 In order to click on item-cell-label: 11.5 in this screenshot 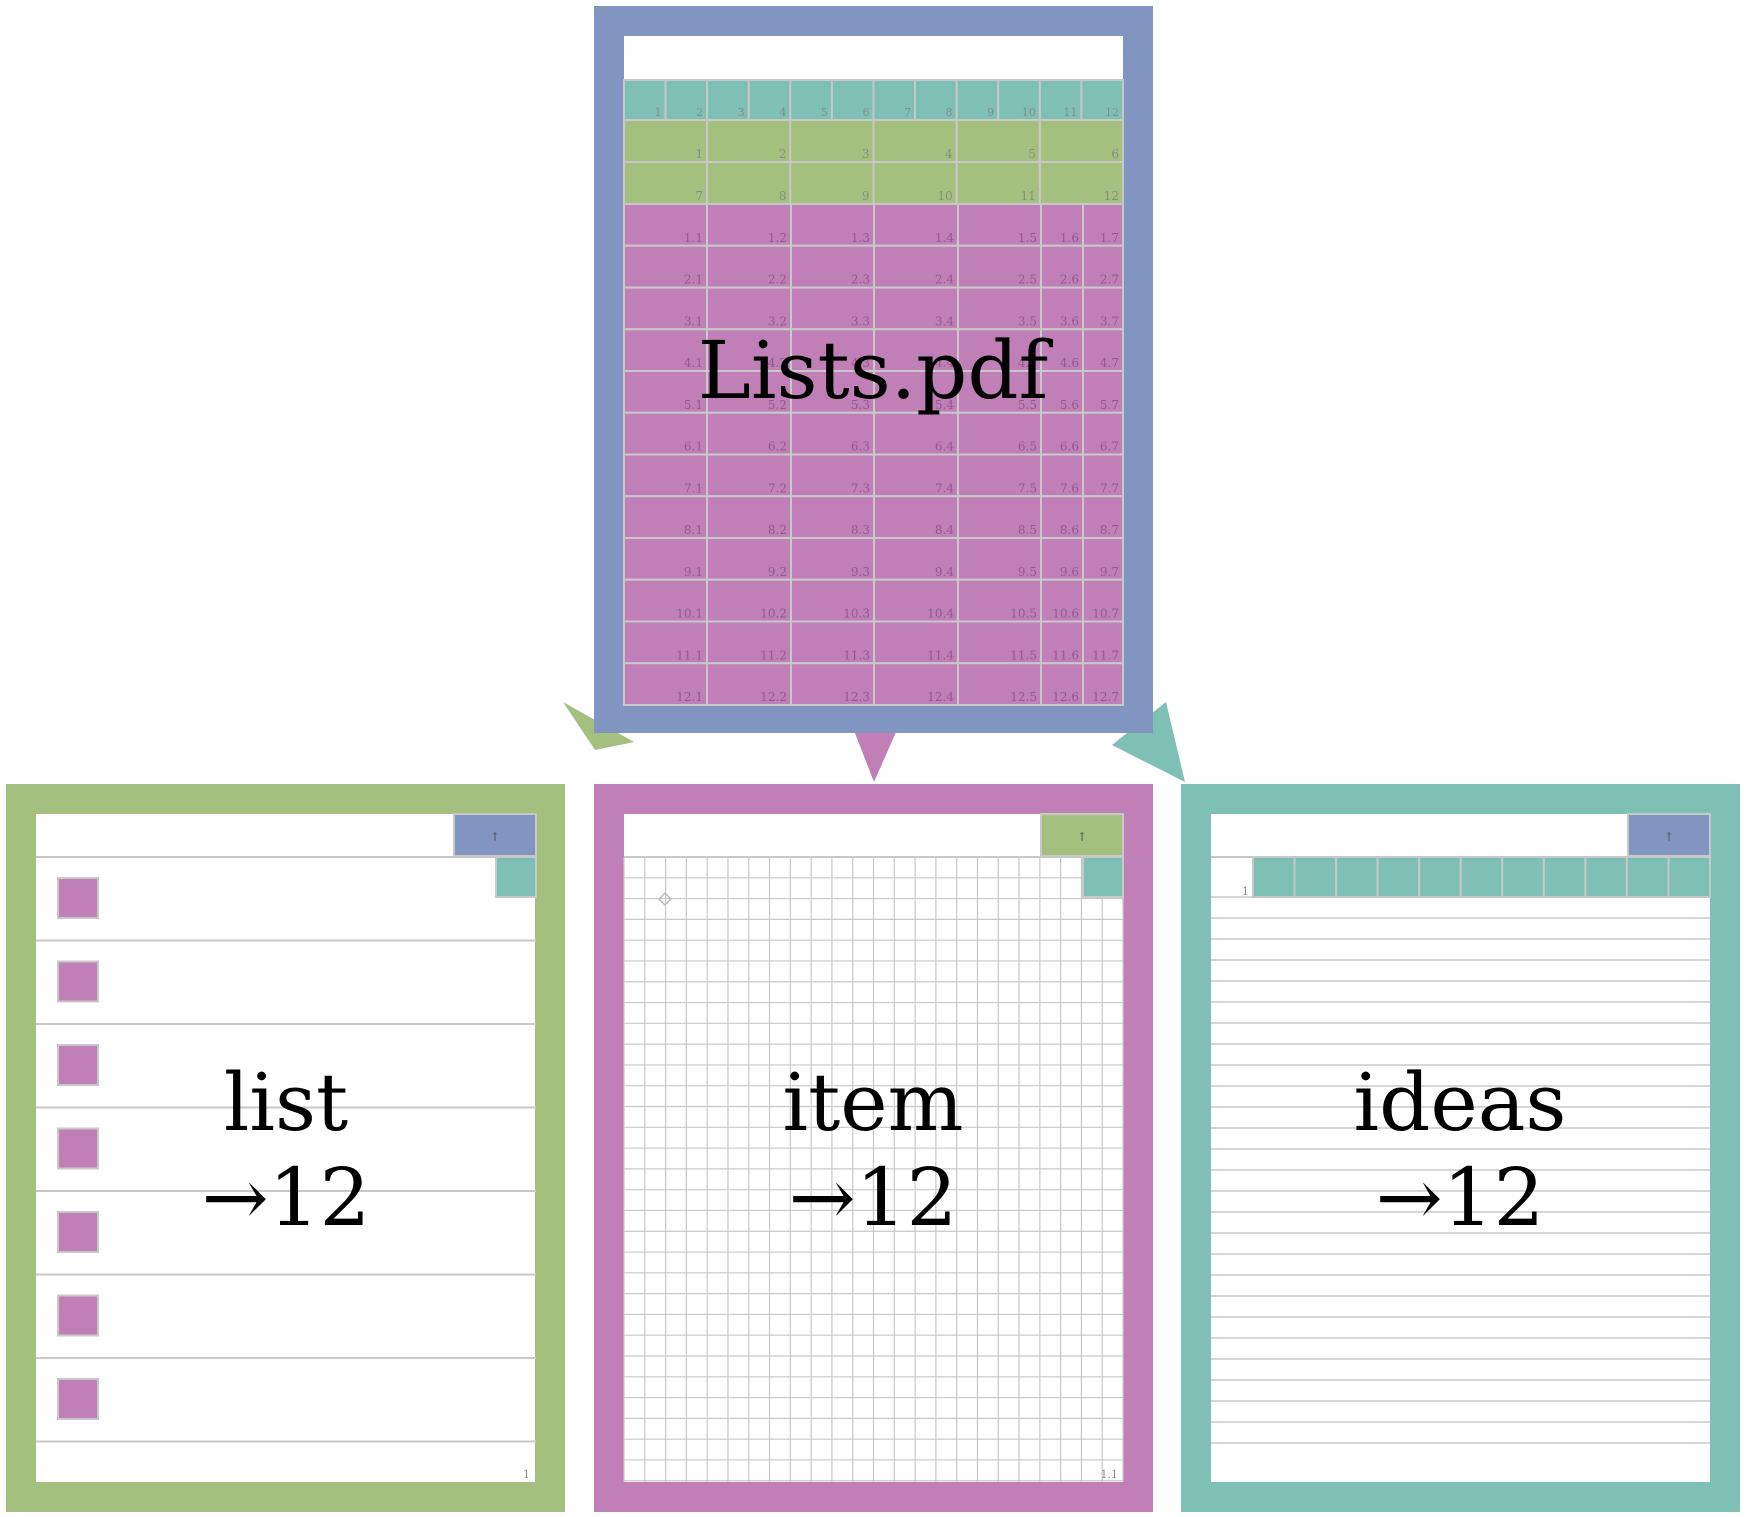, I will do `click(1023, 655)`.